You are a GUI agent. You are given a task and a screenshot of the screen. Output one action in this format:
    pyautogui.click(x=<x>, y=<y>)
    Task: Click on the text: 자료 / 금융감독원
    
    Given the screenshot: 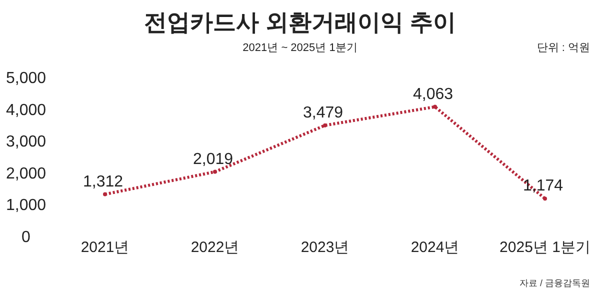 What is the action you would take?
    pyautogui.click(x=554, y=283)
    